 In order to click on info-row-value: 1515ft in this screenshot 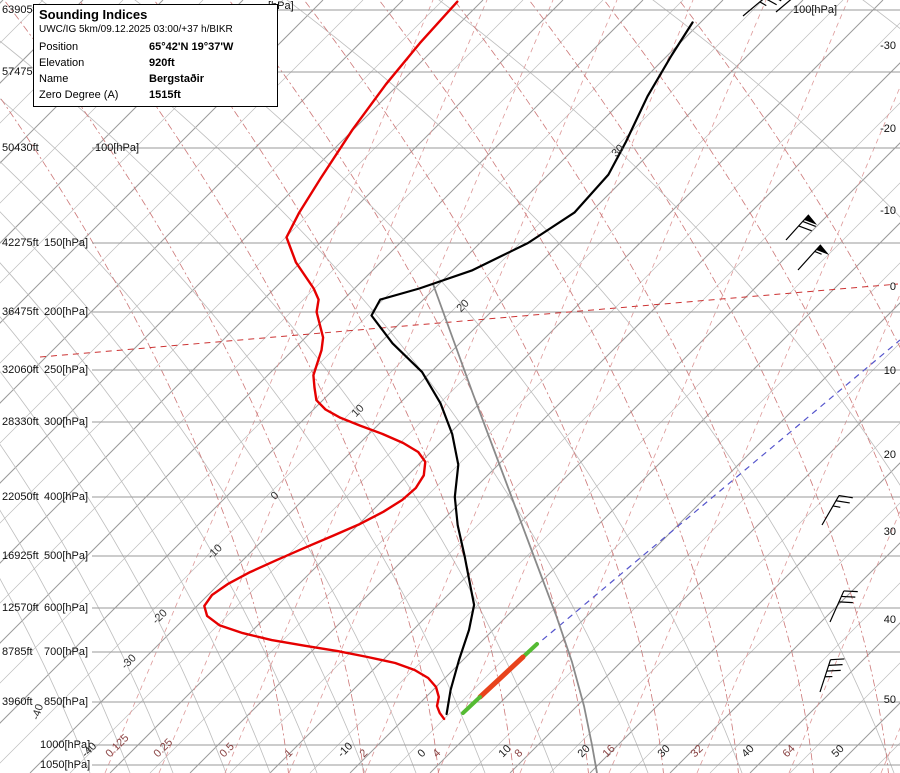, I will do `click(165, 95)`.